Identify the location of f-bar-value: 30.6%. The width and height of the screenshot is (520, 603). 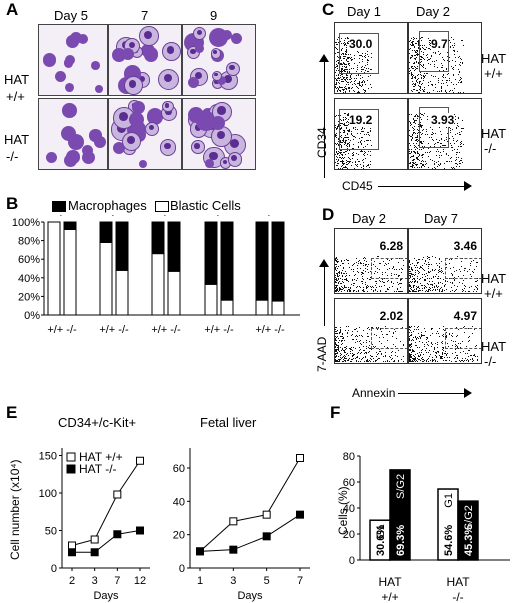
(381, 540).